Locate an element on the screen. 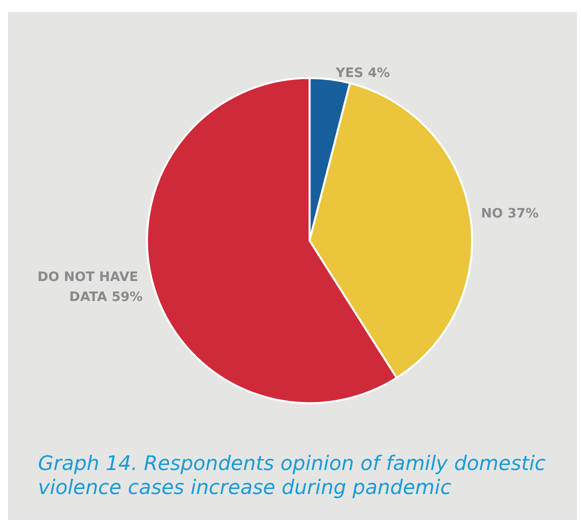 Image resolution: width=581 pixels, height=530 pixels. slice-label: NO 37% is located at coordinates (510, 214).